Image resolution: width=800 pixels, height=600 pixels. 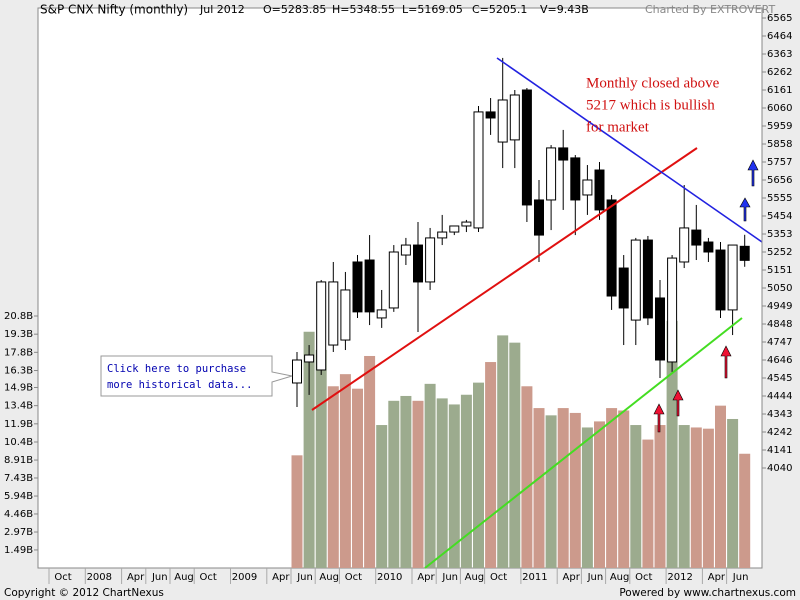 I want to click on y2-tick-label: 2.97B, so click(x=18, y=532).